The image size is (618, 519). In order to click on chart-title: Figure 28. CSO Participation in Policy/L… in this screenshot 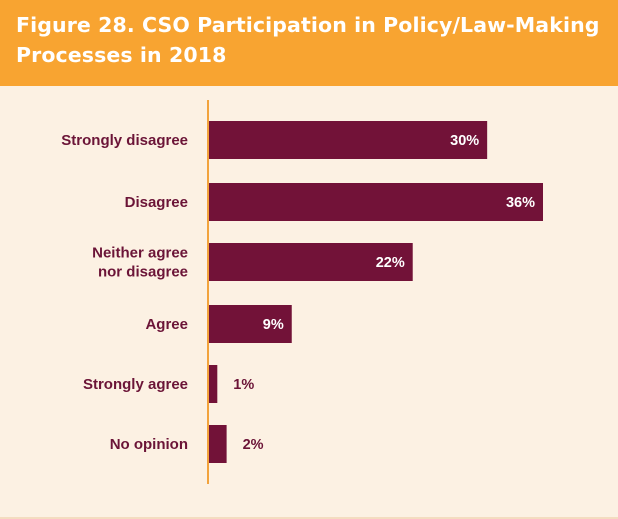, I will do `click(308, 40)`.